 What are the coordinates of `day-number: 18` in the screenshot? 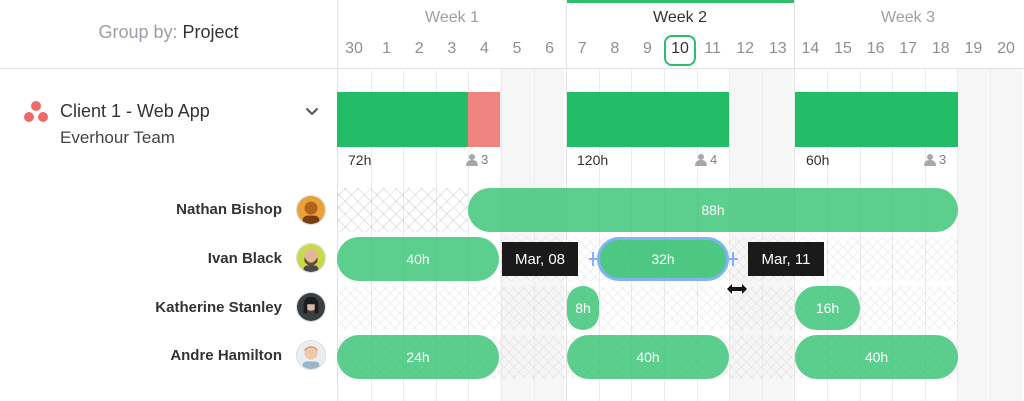 It's located at (940, 48).